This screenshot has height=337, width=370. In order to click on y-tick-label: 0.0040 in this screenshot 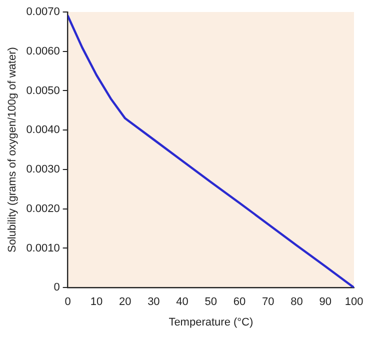, I will do `click(43, 130)`.